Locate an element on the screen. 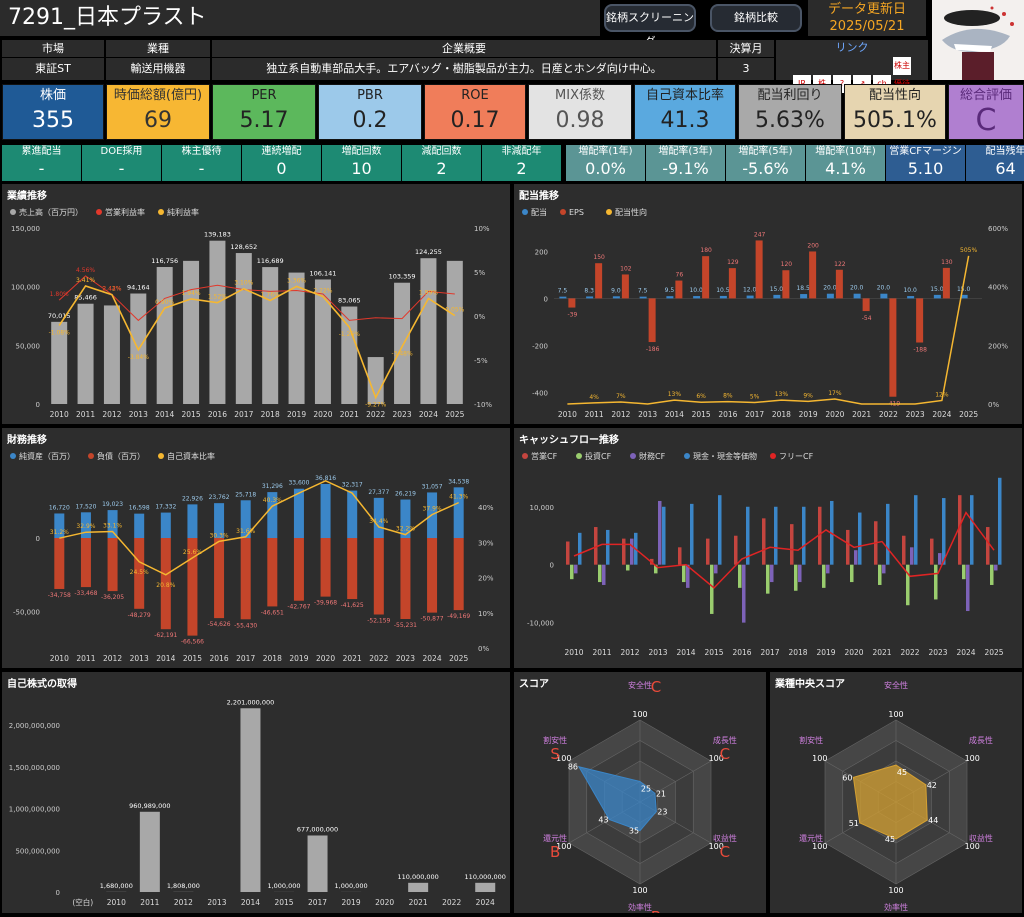 This screenshot has width=1024, height=917. x-tick-label: 2017 is located at coordinates (754, 414).